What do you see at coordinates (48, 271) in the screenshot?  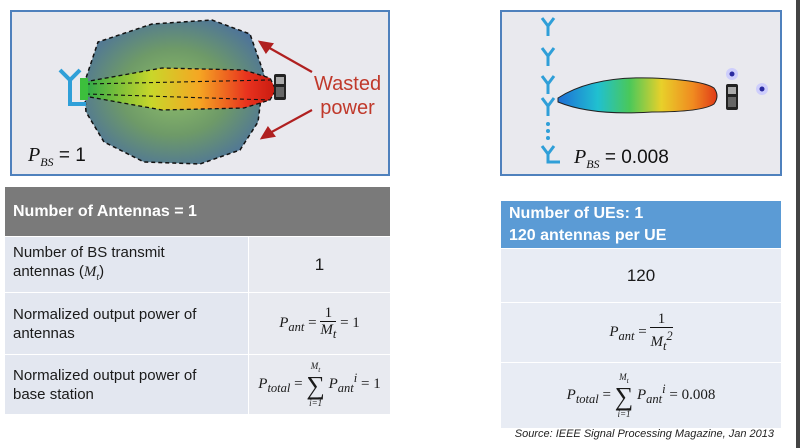 I see `label-line-2: antennas (` at bounding box center [48, 271].